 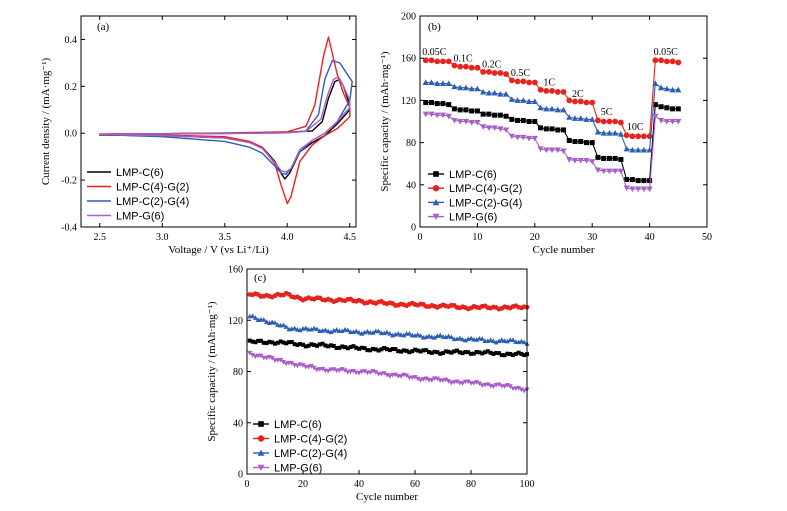 I want to click on legend-label: LMP-C(6), so click(x=140, y=173).